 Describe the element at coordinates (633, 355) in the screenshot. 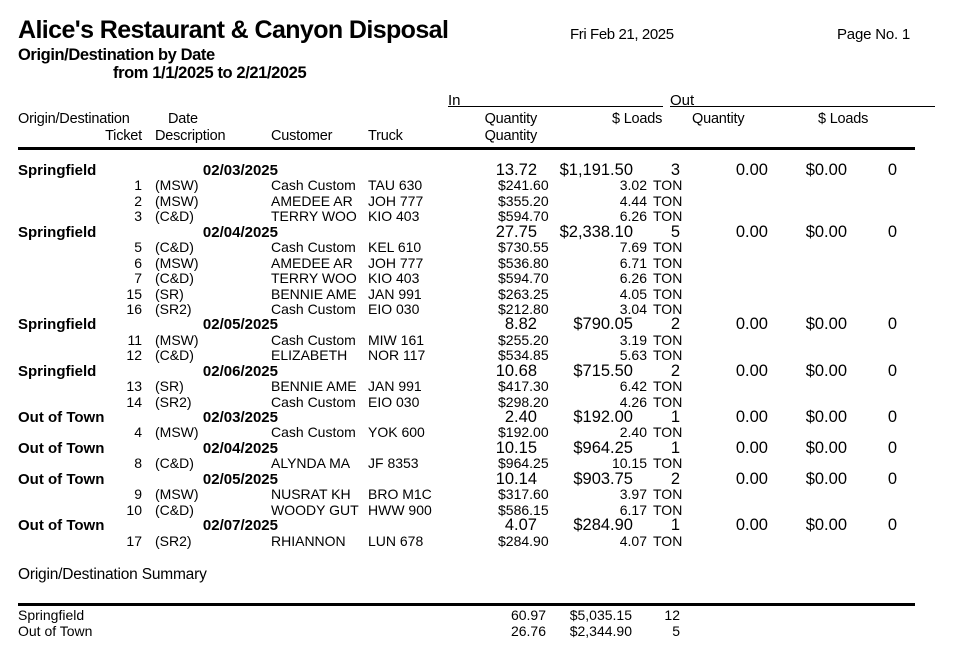

I see `quantity-cell: 5.63` at that location.